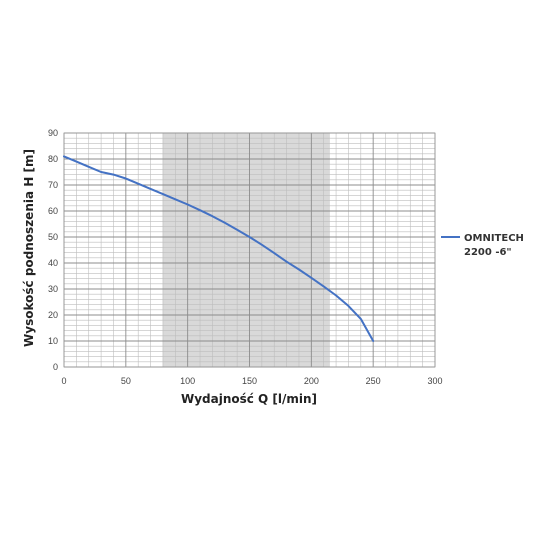 The image size is (533, 533). I want to click on x-tick-label: 300, so click(434, 381).